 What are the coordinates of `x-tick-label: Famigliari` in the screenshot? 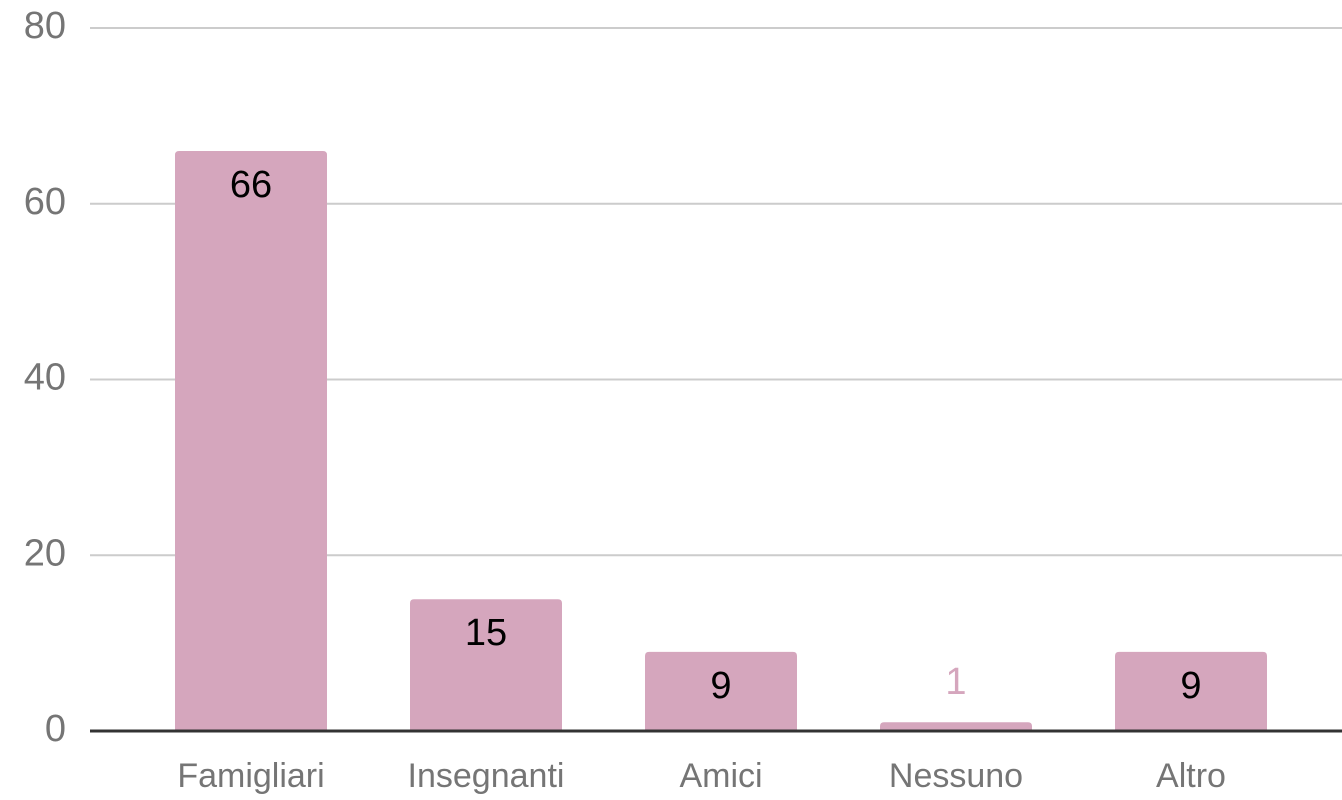 It's located at (250, 776).